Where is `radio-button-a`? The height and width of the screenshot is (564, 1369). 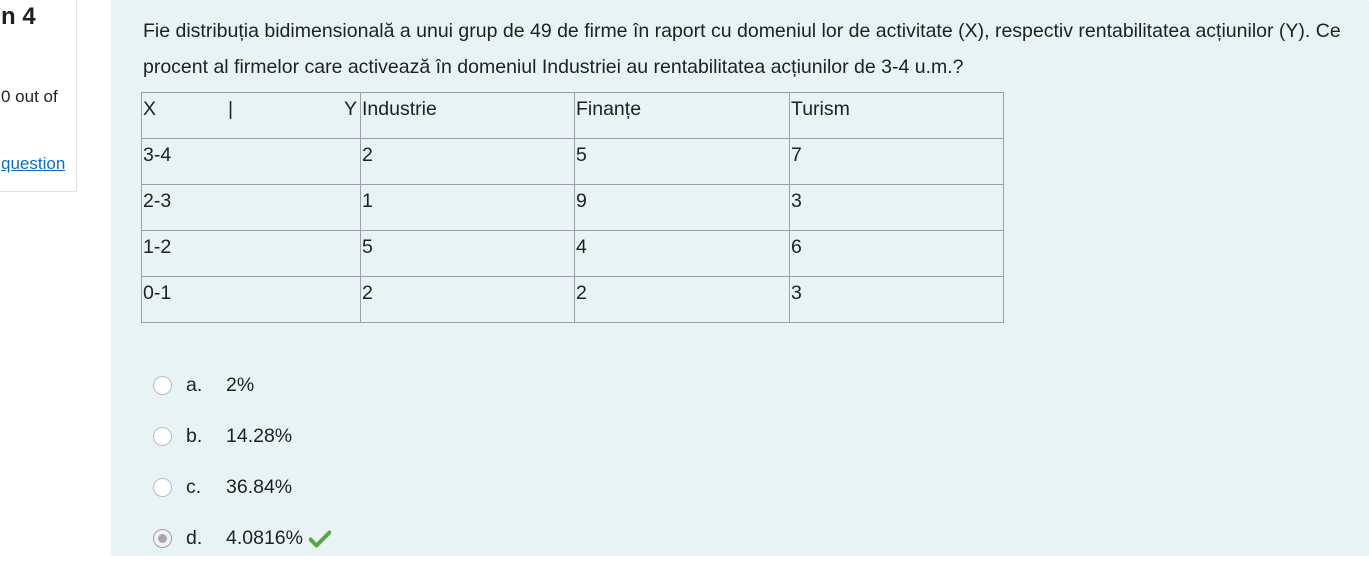
radio-button-a is located at coordinates (162, 385).